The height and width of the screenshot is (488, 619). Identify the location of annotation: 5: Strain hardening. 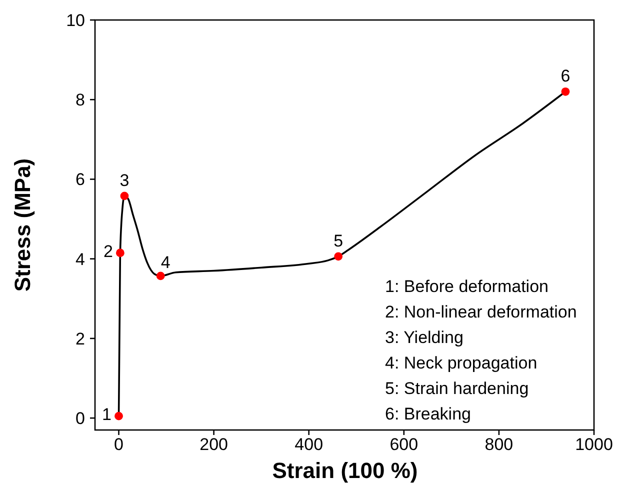
(457, 388).